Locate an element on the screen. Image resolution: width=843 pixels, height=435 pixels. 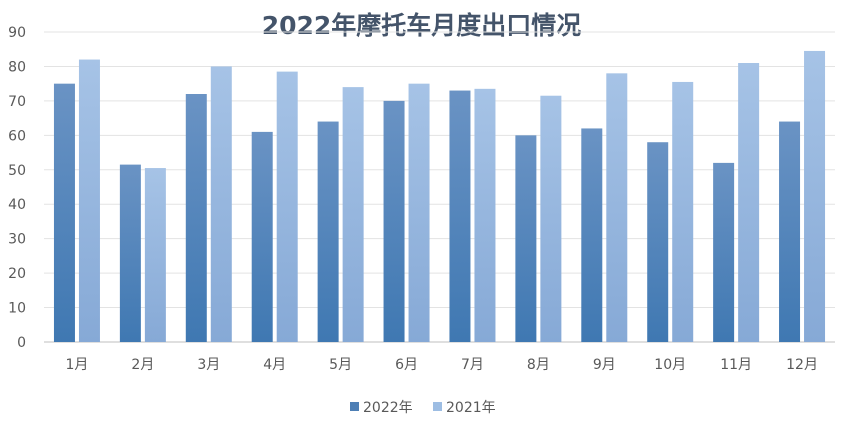
y-tick-label: 40 is located at coordinates (17, 205).